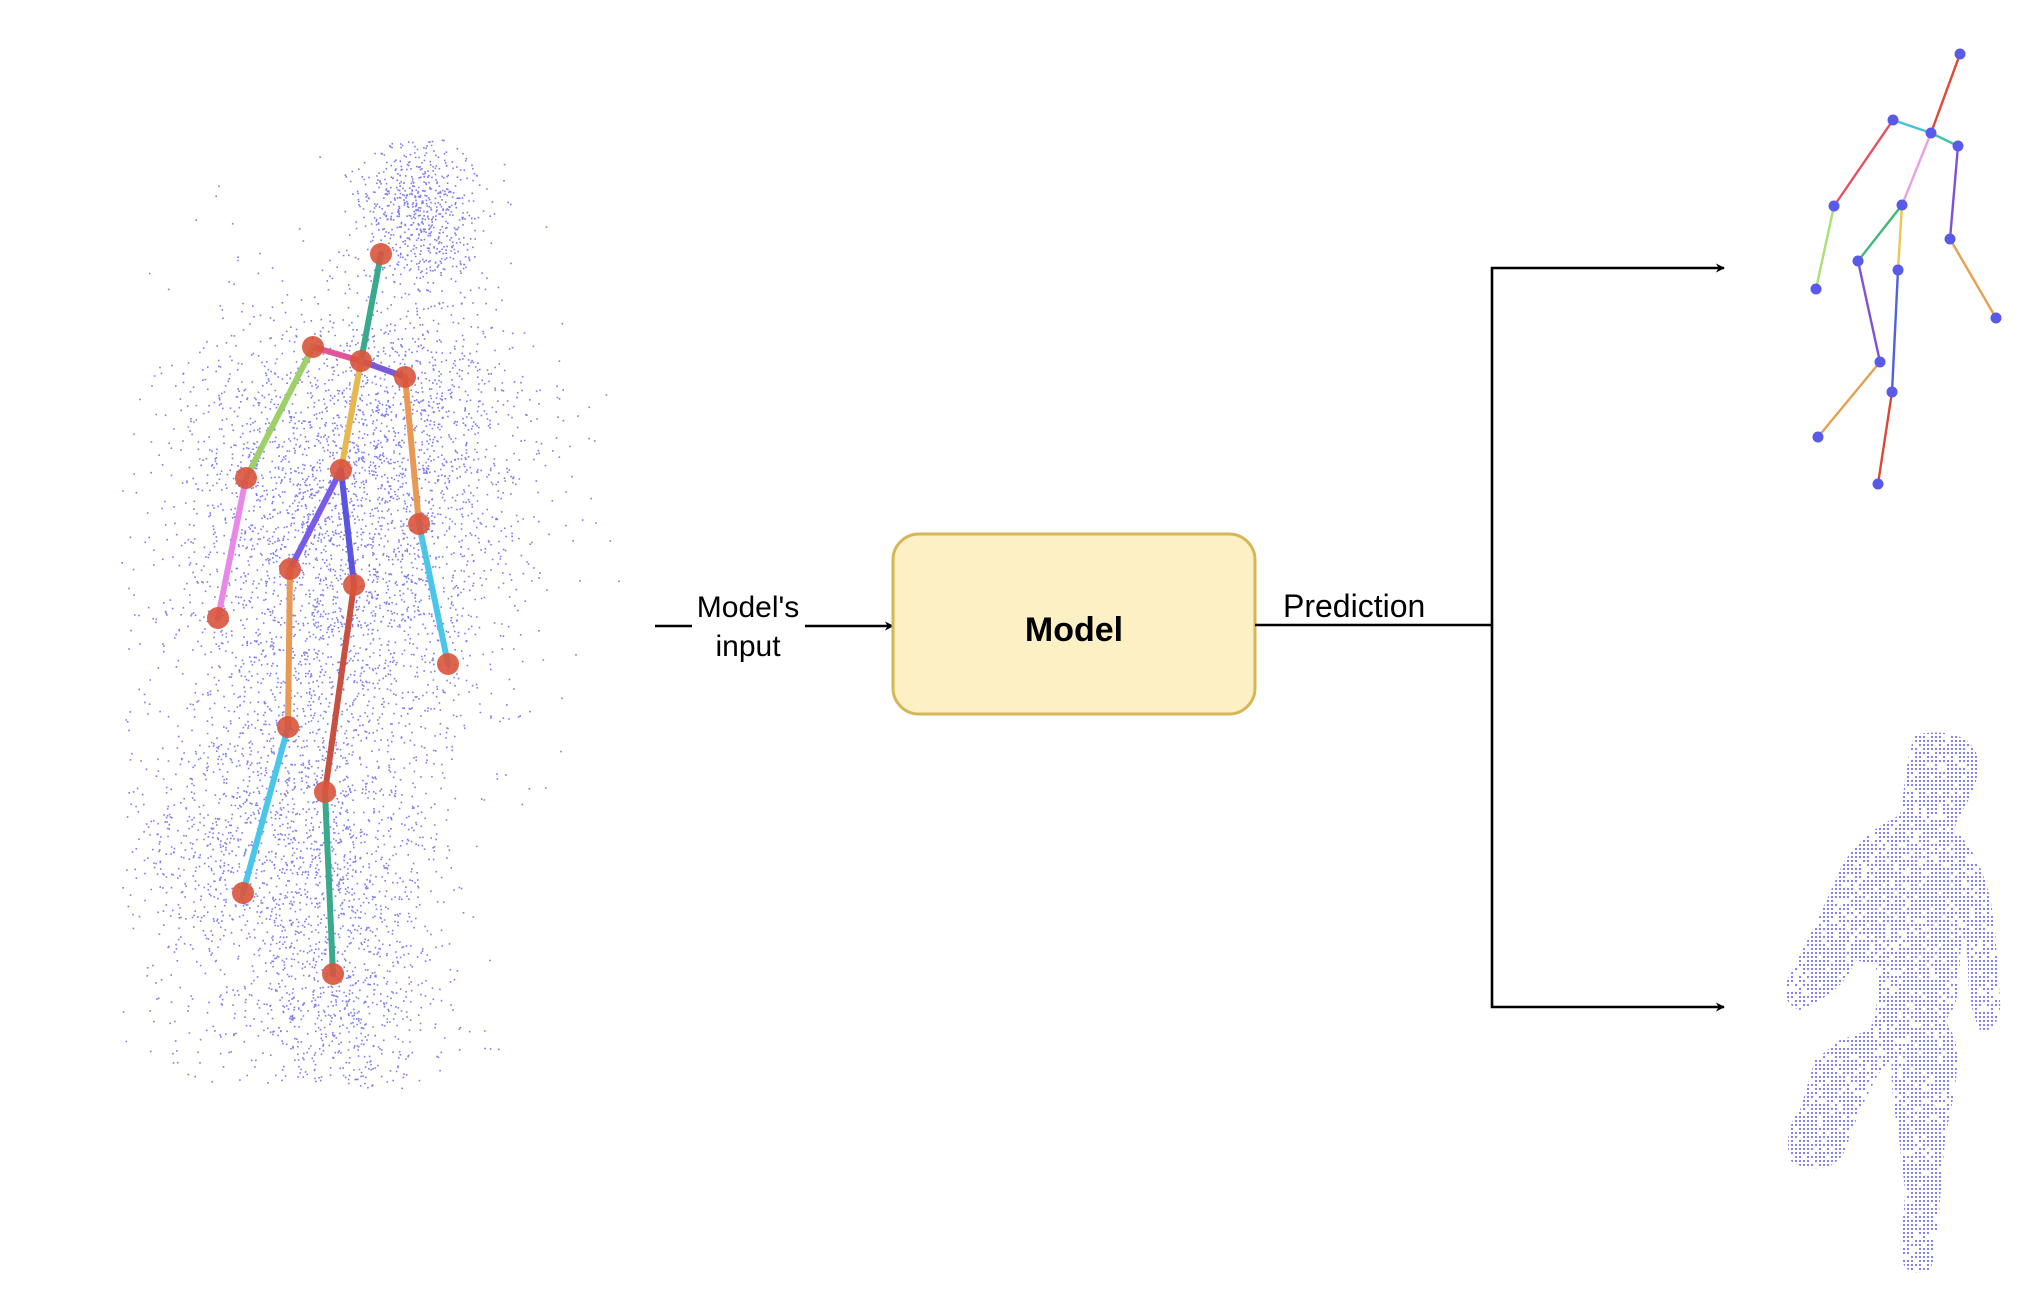 The width and height of the screenshot is (2028, 1293). What do you see at coordinates (1074, 630) in the screenshot?
I see `model-label: Model` at bounding box center [1074, 630].